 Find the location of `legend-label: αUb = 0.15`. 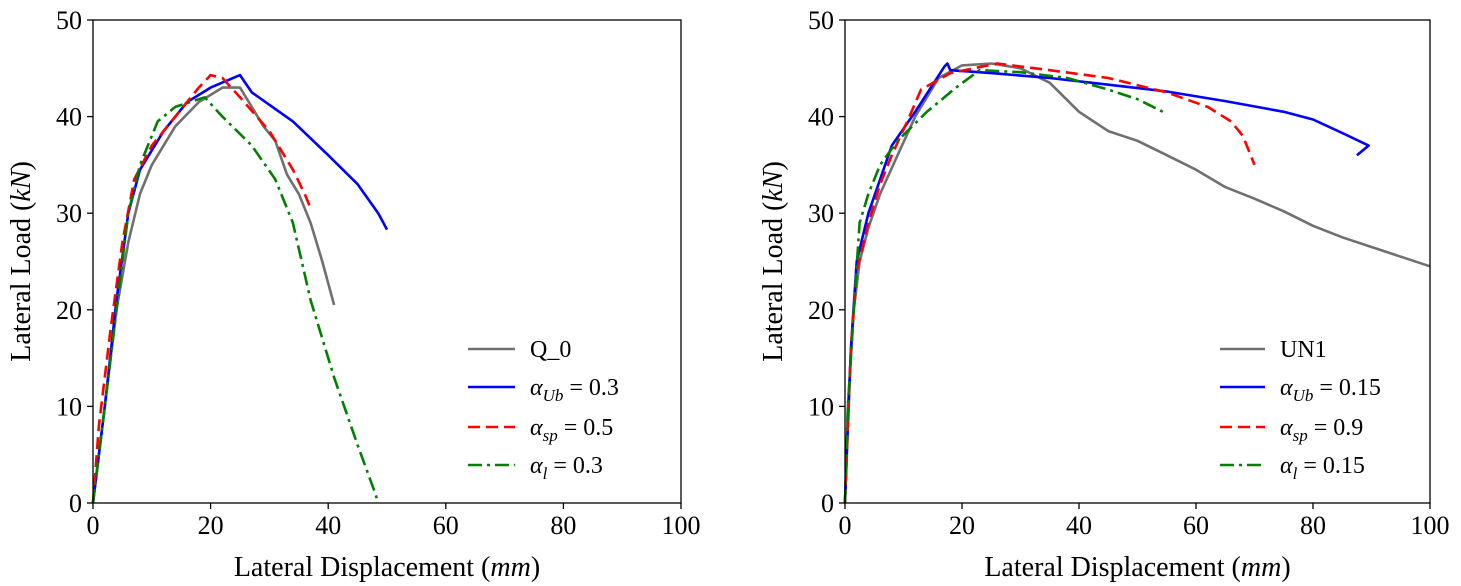

legend-label: αUb = 0.15 is located at coordinates (1330, 390).